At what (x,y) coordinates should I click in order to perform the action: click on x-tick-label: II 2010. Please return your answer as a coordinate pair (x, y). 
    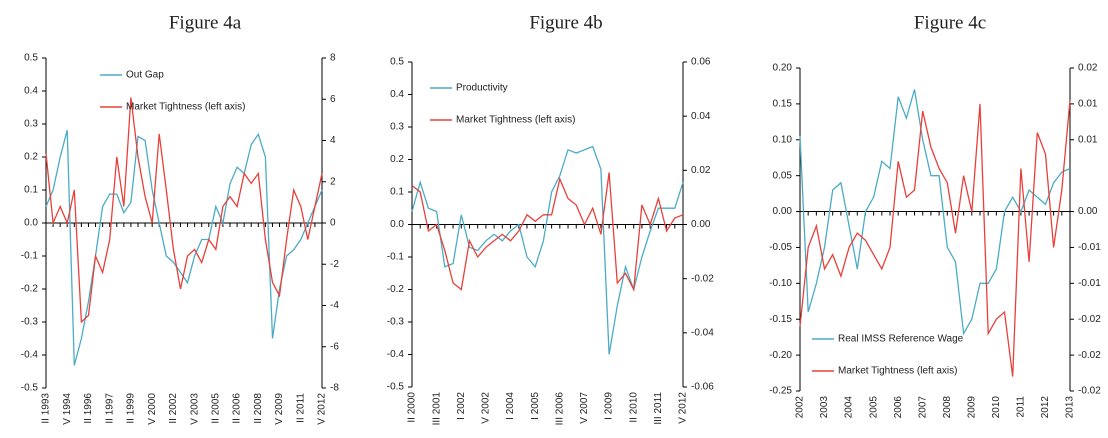
    Looking at the image, I should click on (633, 407).